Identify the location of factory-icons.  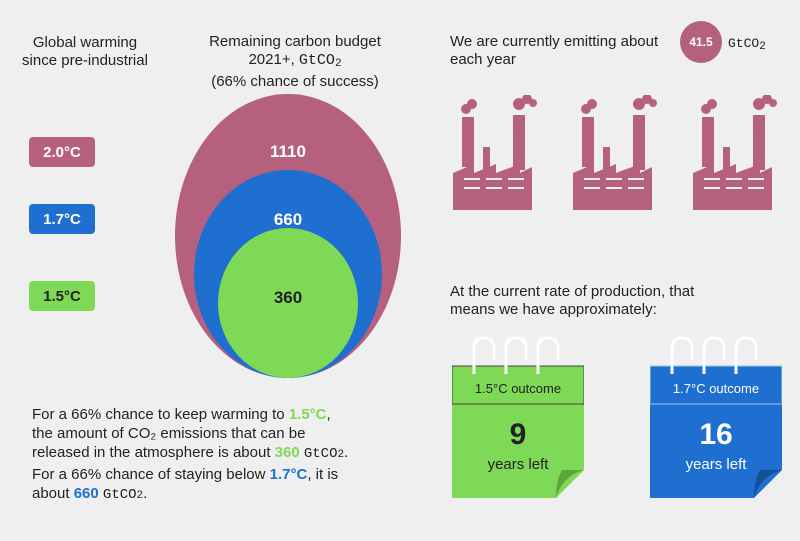
(615, 152).